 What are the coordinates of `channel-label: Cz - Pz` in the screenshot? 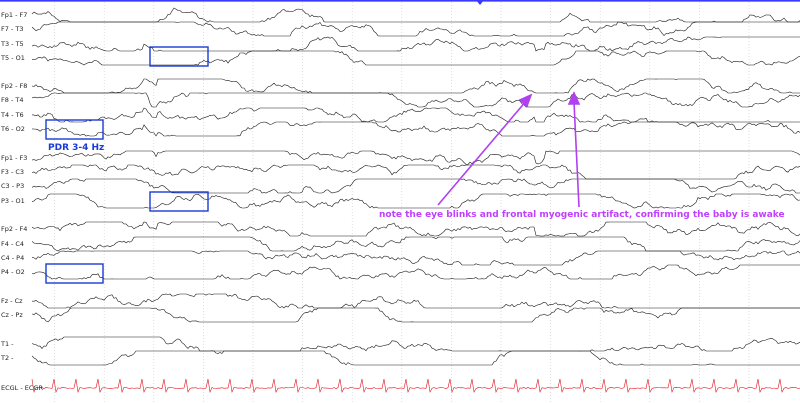 It's located at (12, 315).